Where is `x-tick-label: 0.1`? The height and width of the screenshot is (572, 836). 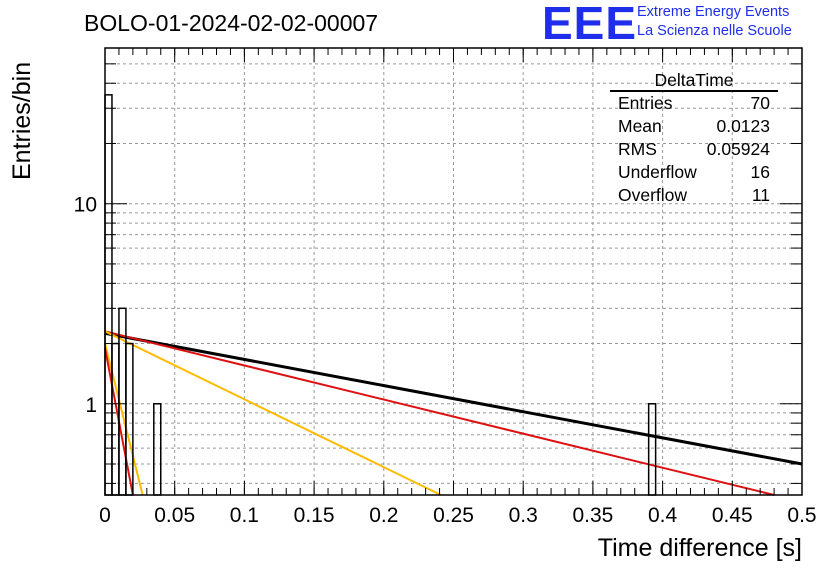 x-tick-label: 0.1 is located at coordinates (244, 515).